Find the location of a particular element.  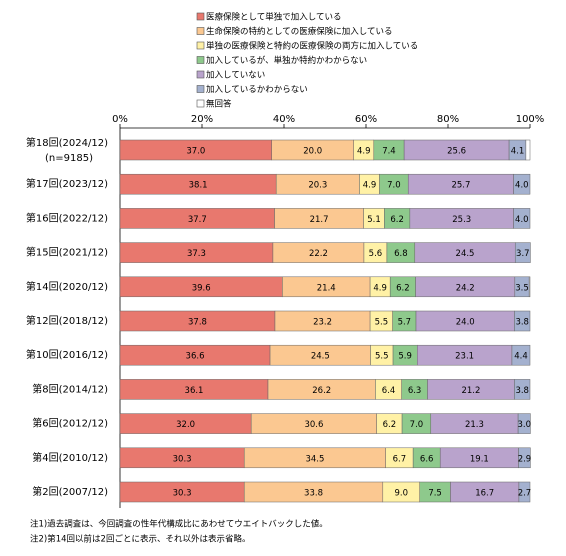

data-label: 30.6 is located at coordinates (313, 425).